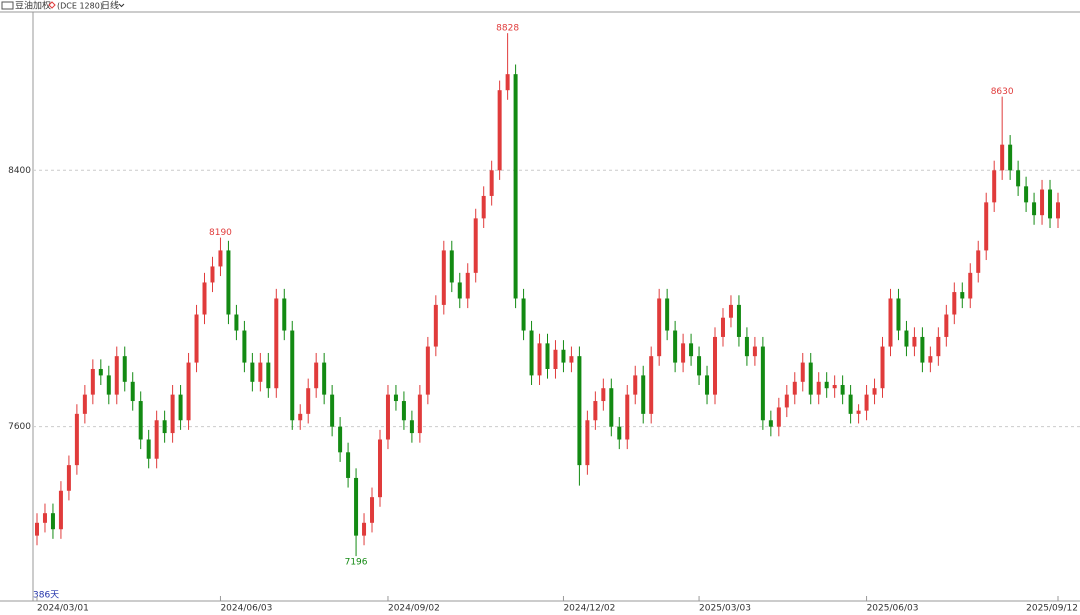 The image size is (1080, 615). What do you see at coordinates (19, 171) in the screenshot?
I see `y-tick-label: 8400` at bounding box center [19, 171].